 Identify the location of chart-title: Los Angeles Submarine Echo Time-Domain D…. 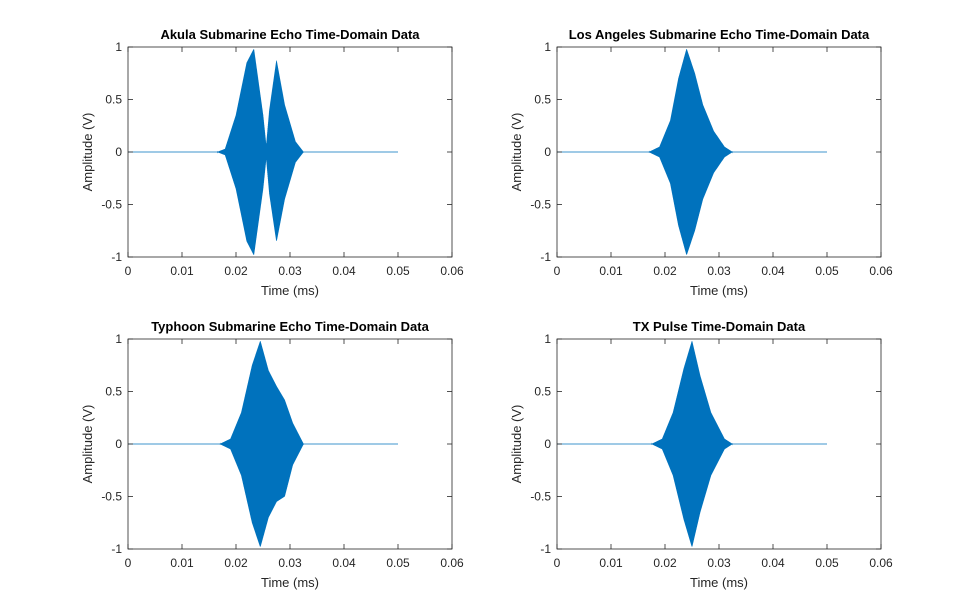
(719, 34).